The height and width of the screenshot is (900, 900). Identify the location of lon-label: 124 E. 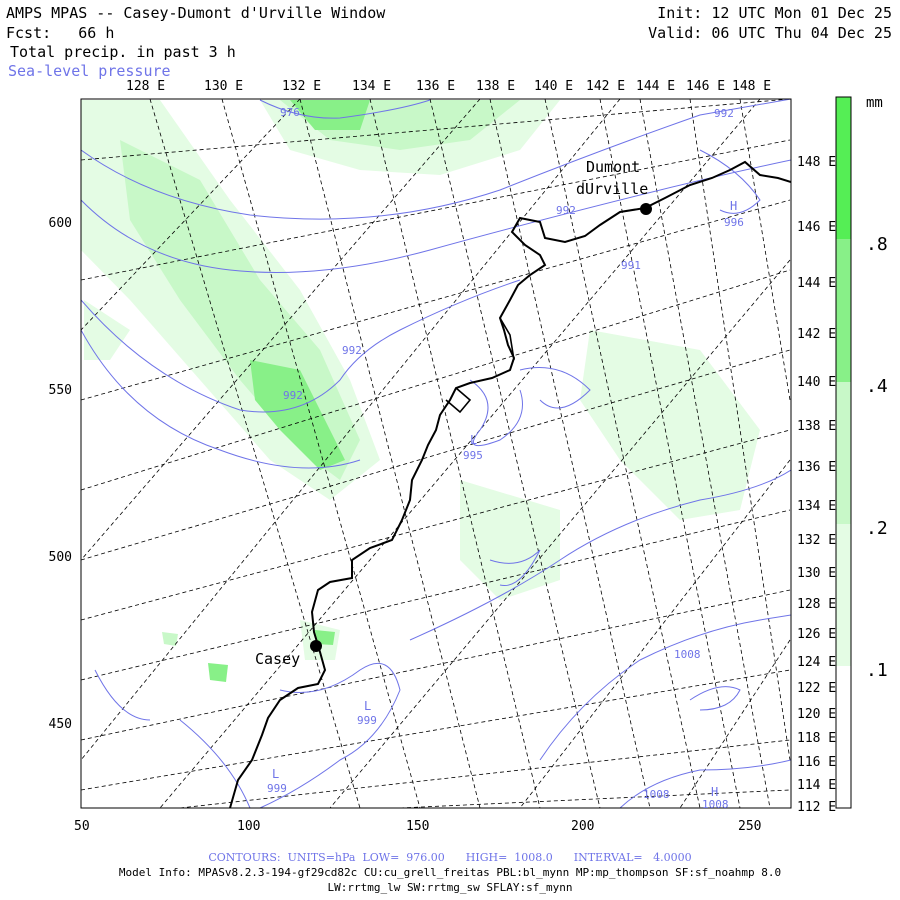
(816, 662).